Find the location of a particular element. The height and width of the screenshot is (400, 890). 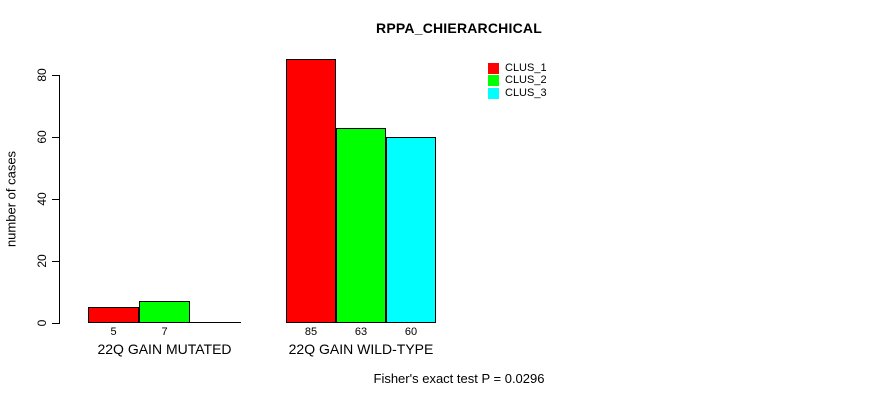

bar-value-label: 60 is located at coordinates (411, 332).